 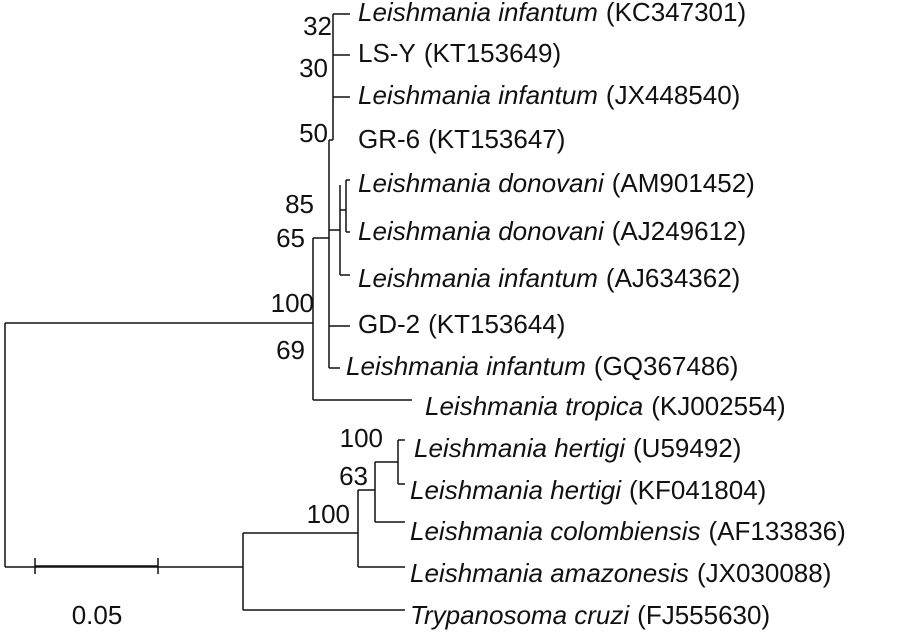 I want to click on species-name: Leishmania amazonesis, so click(x=549, y=573).